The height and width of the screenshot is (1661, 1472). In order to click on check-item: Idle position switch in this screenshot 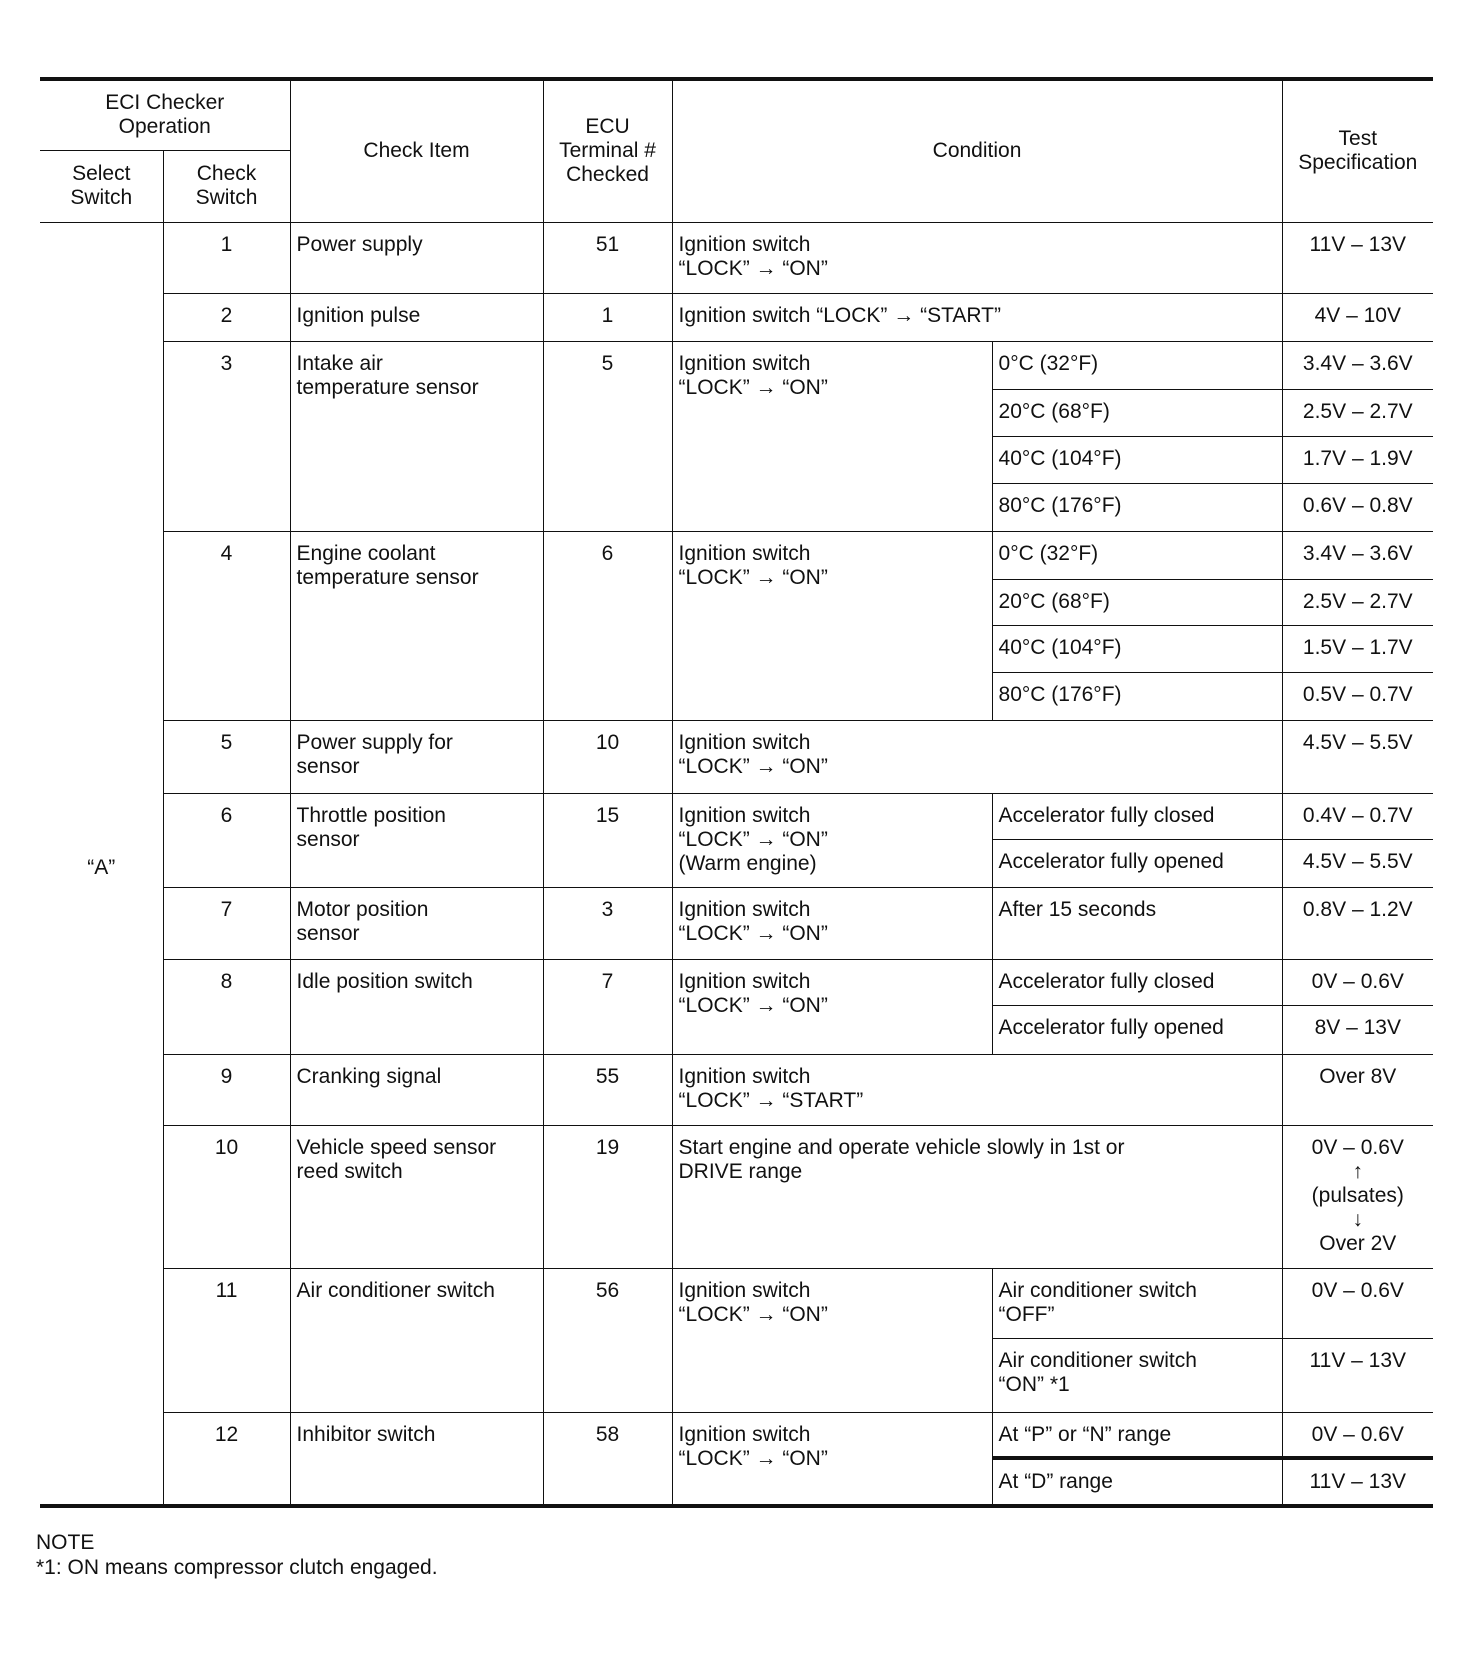, I will do `click(416, 1006)`.